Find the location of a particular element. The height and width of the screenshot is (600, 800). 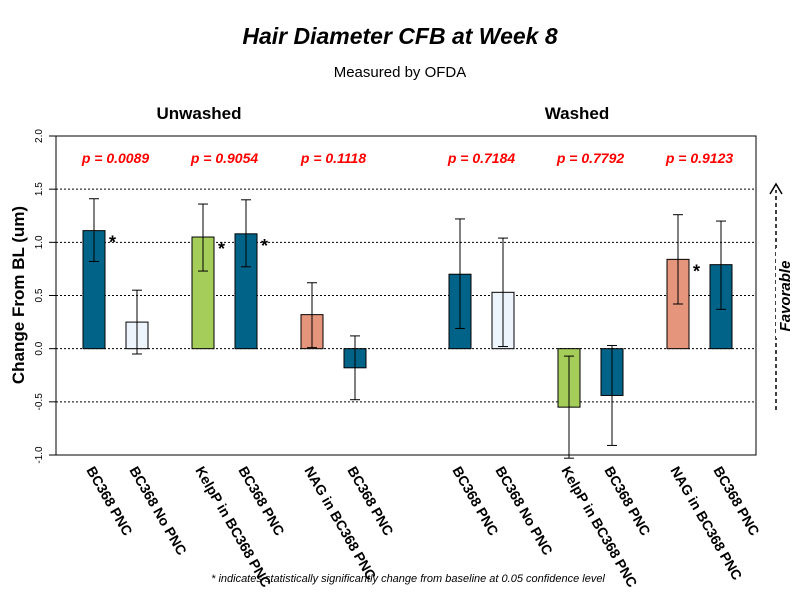

y-tick-label: 1.5 is located at coordinates (39, 189).